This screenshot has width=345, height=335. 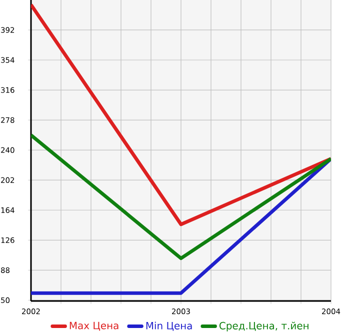 What do you see at coordinates (169, 326) in the screenshot?
I see `legend-label: Min Цена` at bounding box center [169, 326].